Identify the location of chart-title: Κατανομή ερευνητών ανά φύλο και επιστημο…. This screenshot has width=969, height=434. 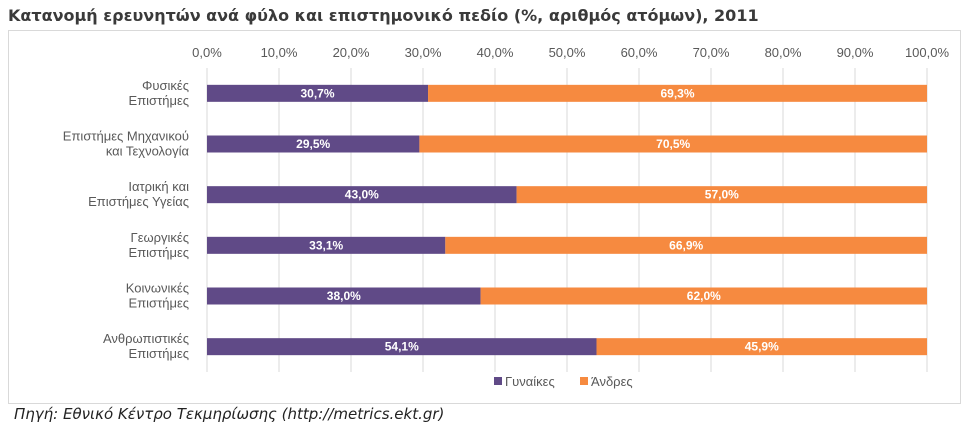
(383, 15).